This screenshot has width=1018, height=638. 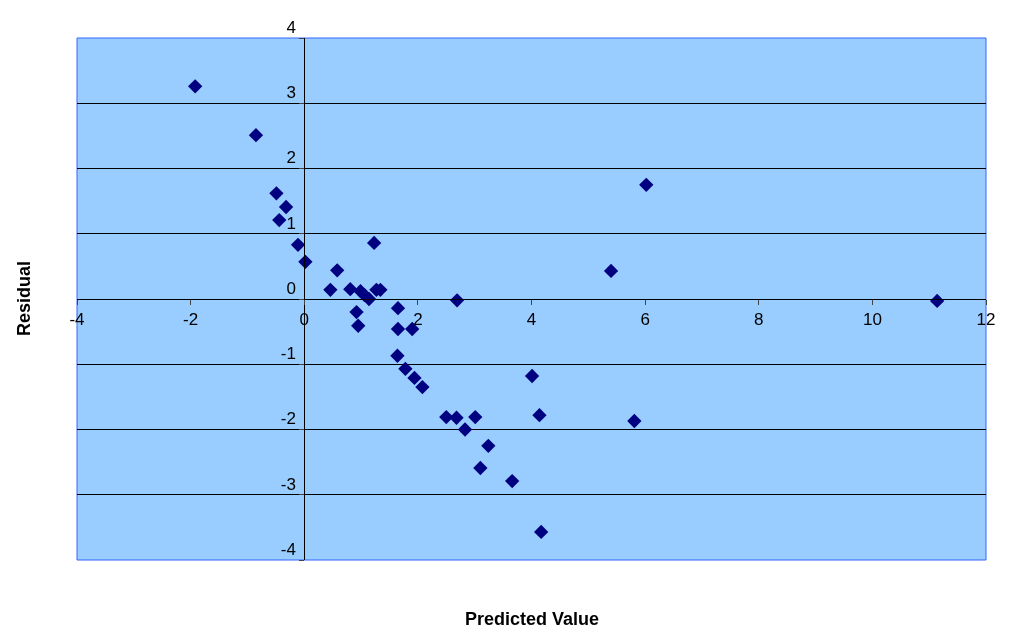 I want to click on y-tick-label: -3, so click(x=288, y=484).